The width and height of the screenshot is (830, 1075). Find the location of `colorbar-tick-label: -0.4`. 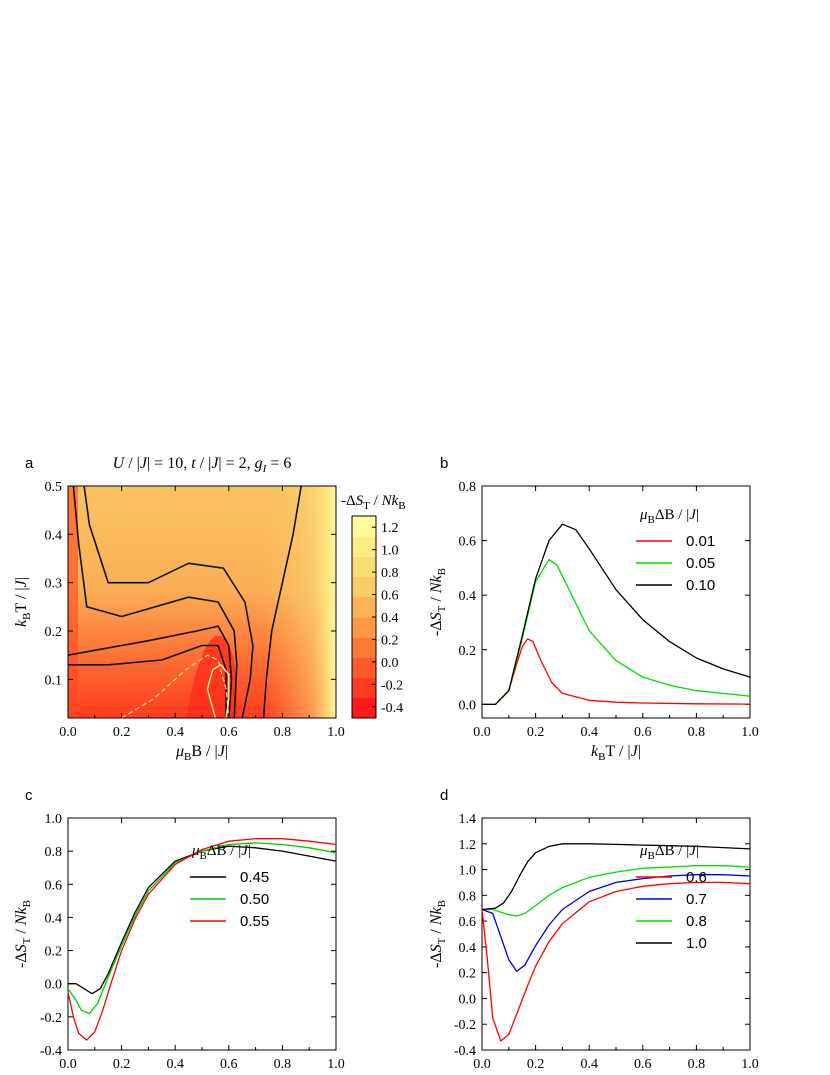

colorbar-tick-label: -0.4 is located at coordinates (392, 708).